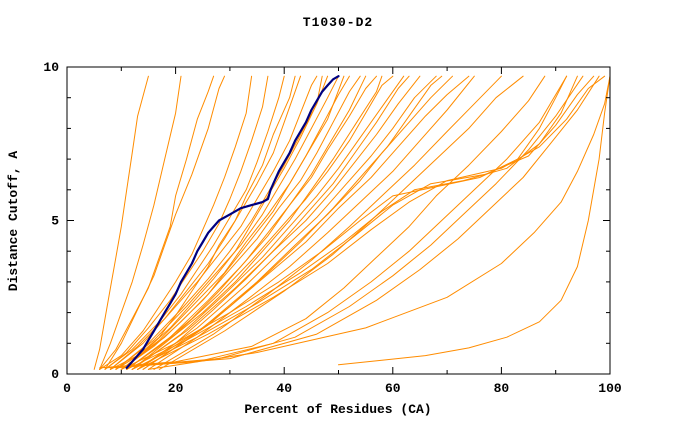 The height and width of the screenshot is (445, 680). I want to click on chart-title: T1030-D2, so click(338, 22).